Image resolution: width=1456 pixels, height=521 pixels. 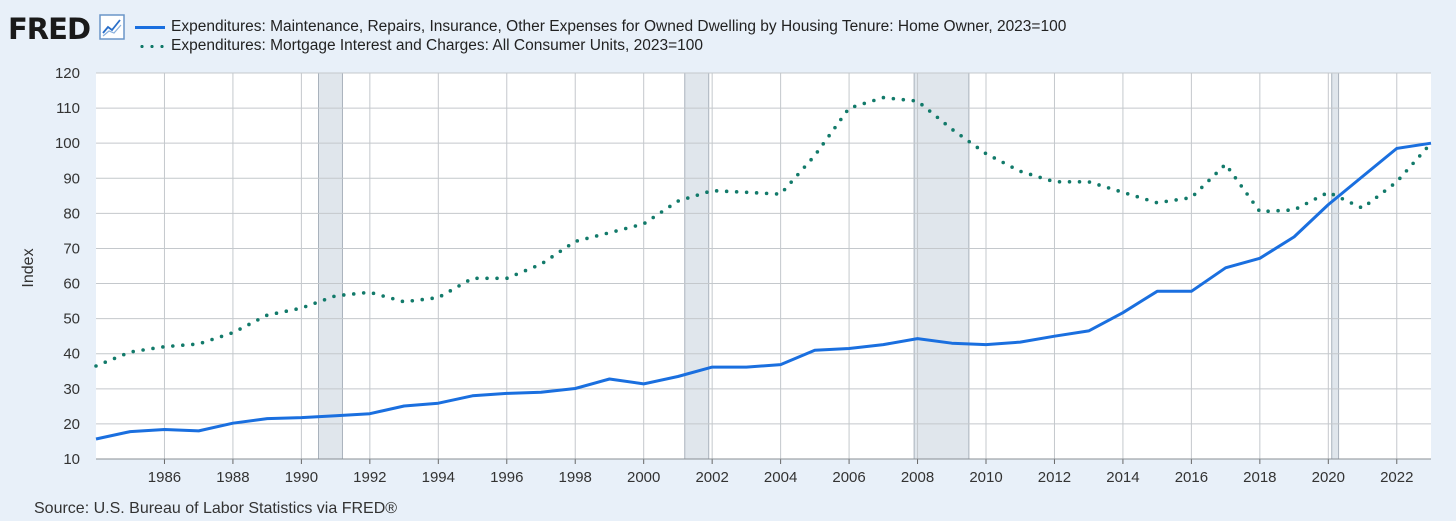 What do you see at coordinates (71, 389) in the screenshot?
I see `y-tick-label: 30` at bounding box center [71, 389].